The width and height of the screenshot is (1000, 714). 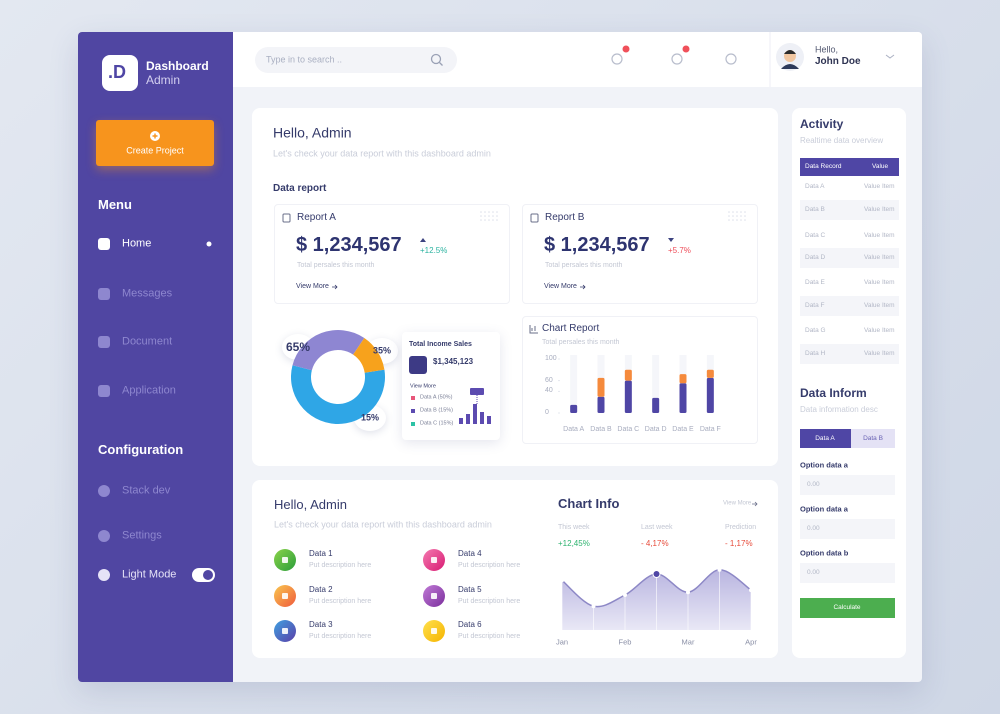 I want to click on search-box, so click(x=356, y=60).